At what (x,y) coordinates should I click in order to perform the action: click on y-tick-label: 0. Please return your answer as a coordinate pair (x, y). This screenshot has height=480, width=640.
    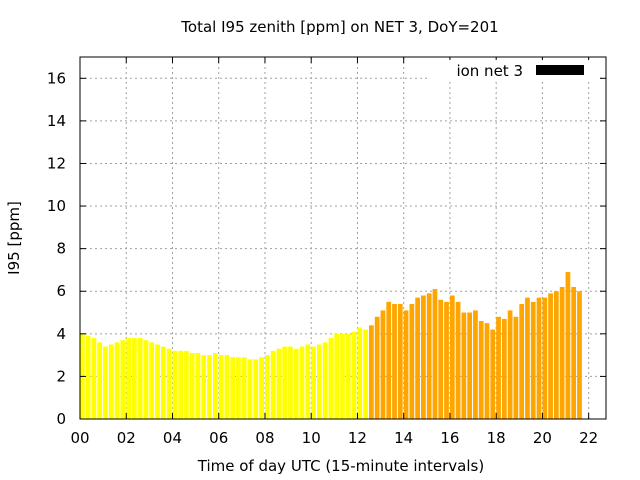
    Looking at the image, I should click on (61, 419).